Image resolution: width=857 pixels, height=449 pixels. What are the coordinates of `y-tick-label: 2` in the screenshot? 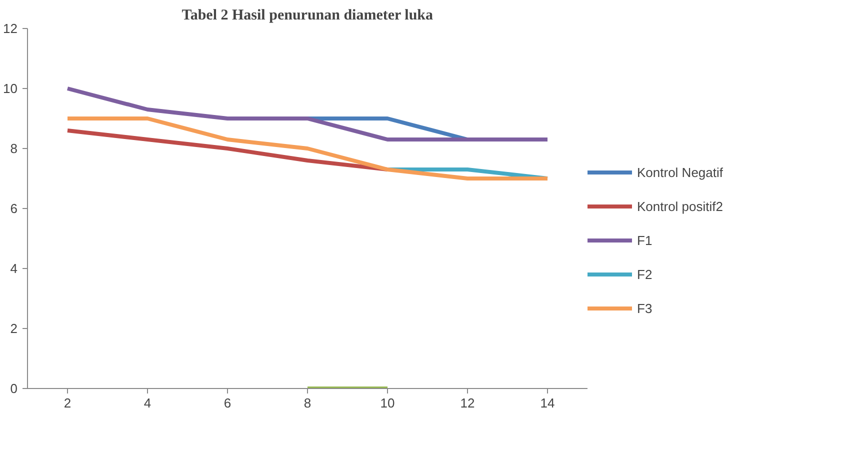 It's located at (14, 328).